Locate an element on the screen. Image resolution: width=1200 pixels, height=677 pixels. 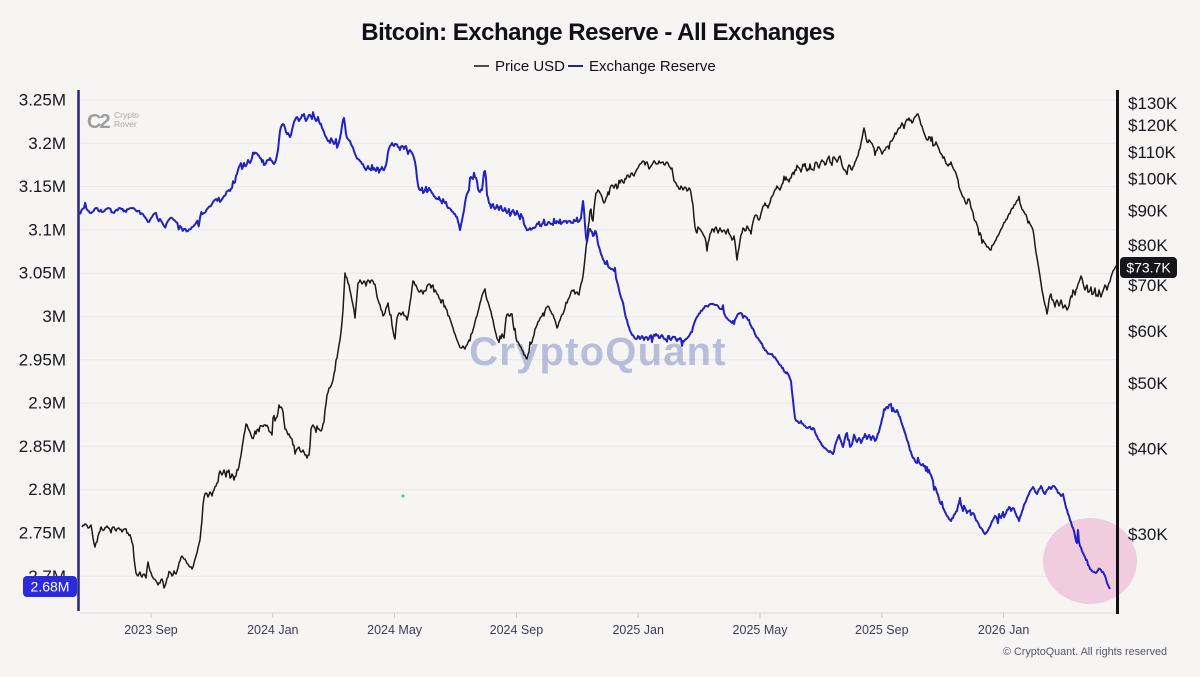
svg-text: CryptoQuant is located at coordinates (598, 352).